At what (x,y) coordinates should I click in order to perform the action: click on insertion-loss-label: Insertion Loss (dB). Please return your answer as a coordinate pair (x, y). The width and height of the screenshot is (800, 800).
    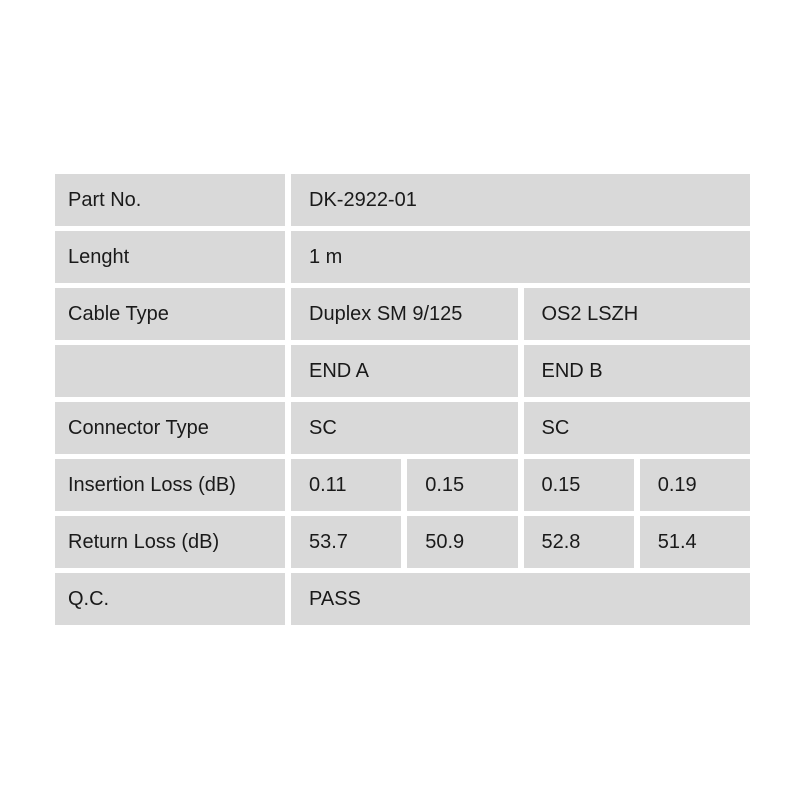
    Looking at the image, I should click on (170, 485).